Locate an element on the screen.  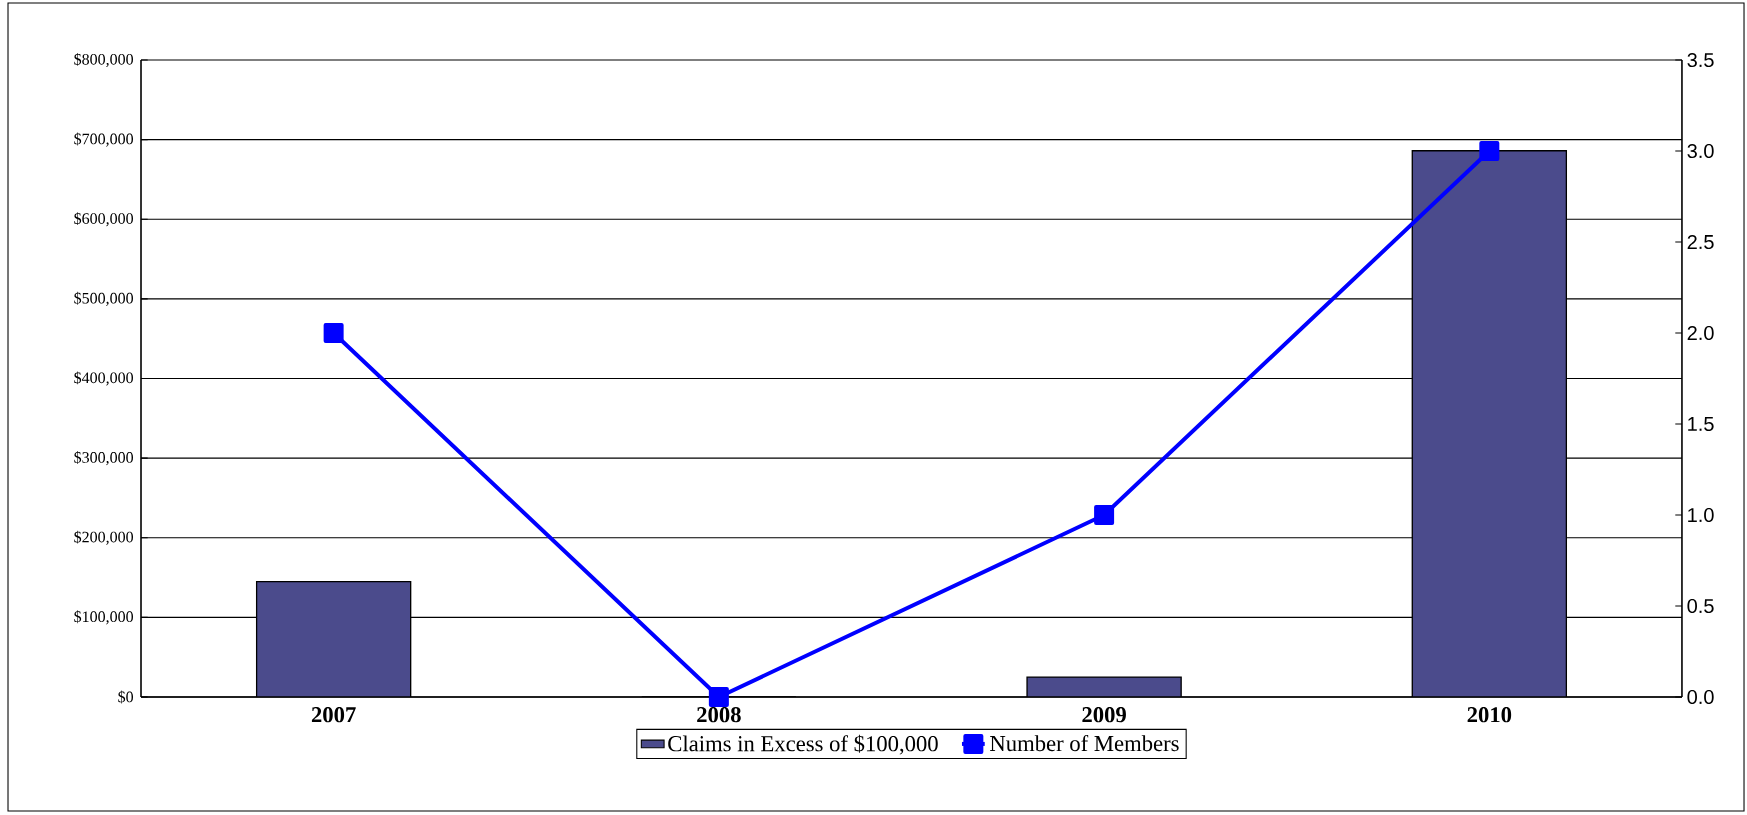
y2-tick-label: 1.0 is located at coordinates (1701, 515).